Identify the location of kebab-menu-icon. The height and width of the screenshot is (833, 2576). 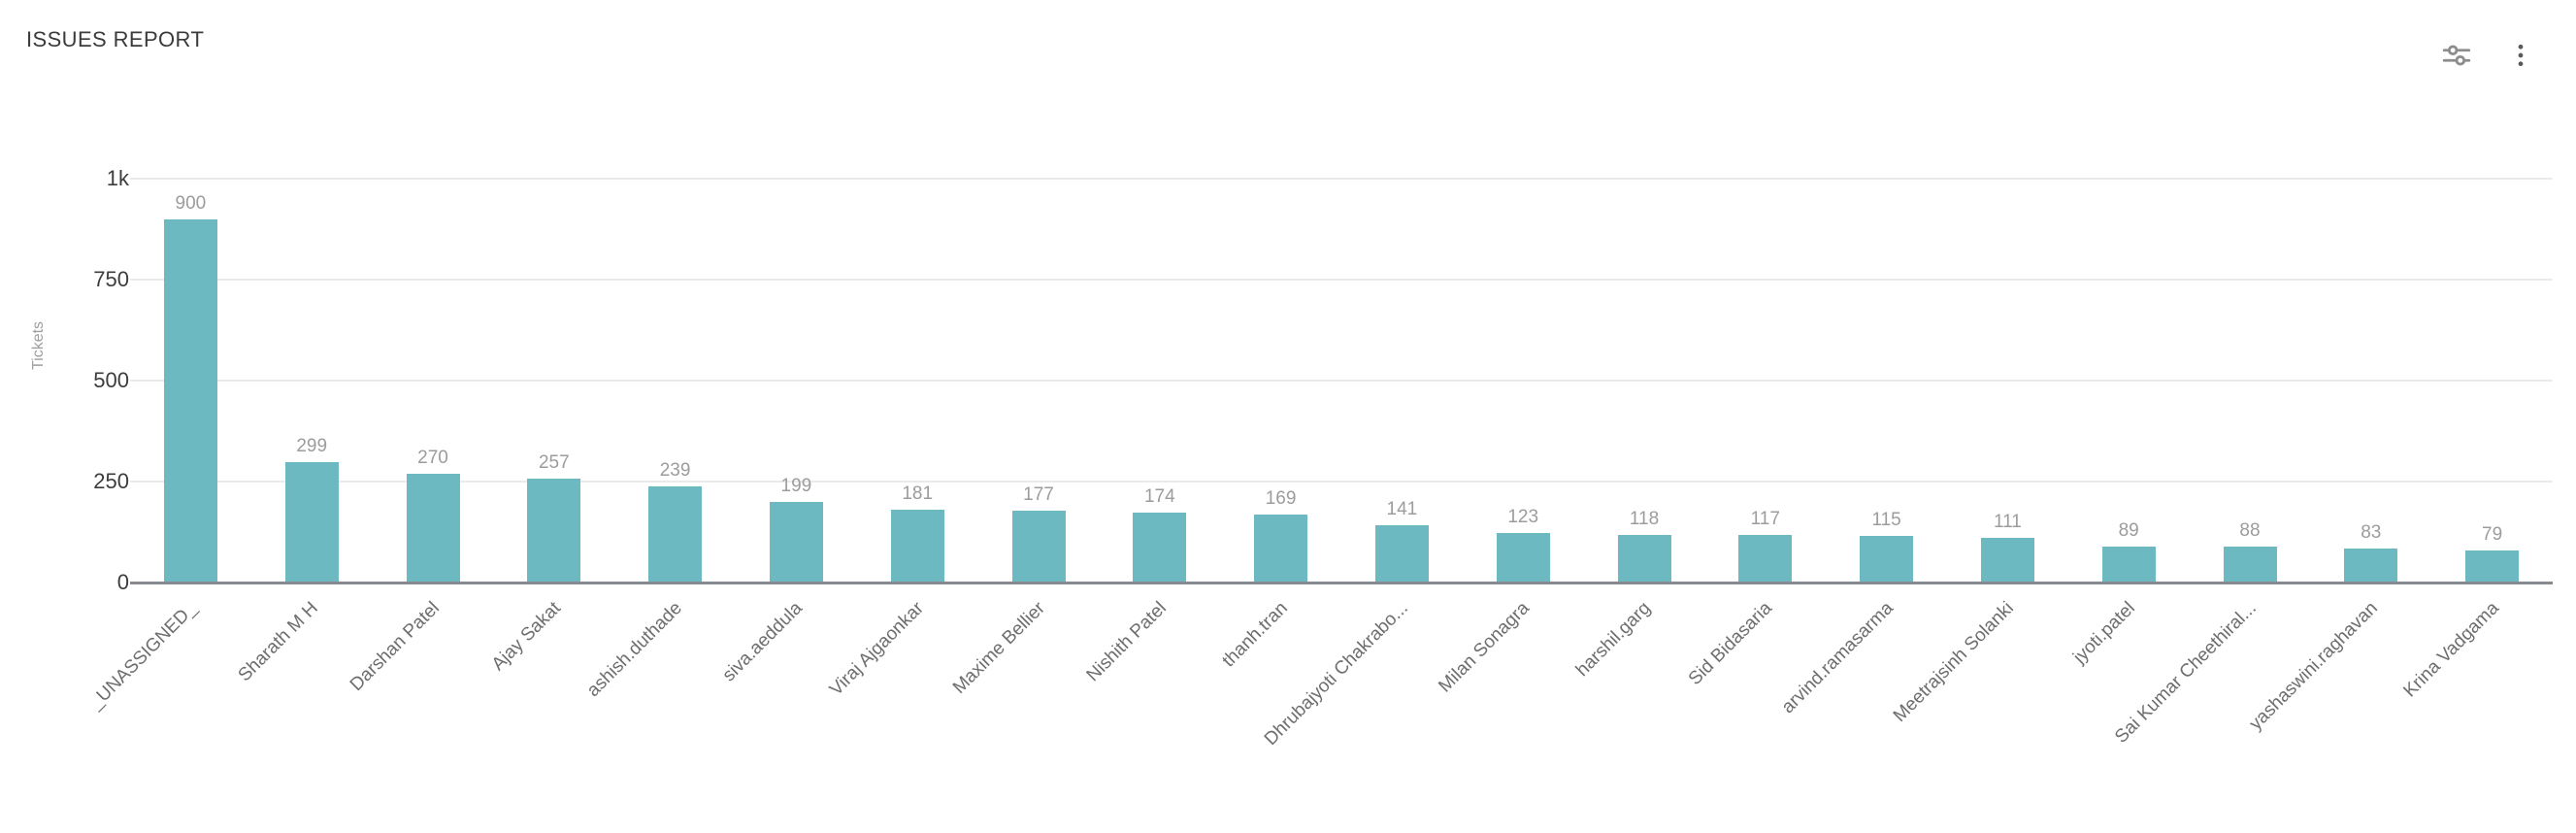
(2521, 56).